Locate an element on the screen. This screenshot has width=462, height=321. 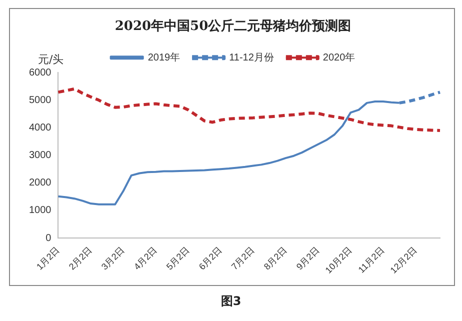
x-tick-label: 4月2日 is located at coordinates (145, 258).